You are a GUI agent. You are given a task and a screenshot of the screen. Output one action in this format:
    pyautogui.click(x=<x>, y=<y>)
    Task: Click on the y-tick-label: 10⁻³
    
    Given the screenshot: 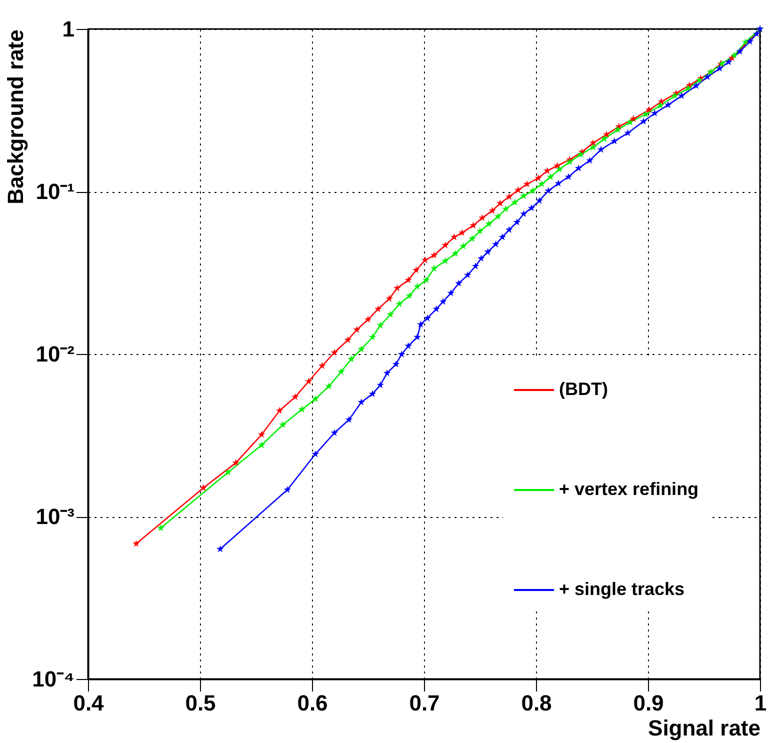 What is the action you would take?
    pyautogui.click(x=55, y=516)
    